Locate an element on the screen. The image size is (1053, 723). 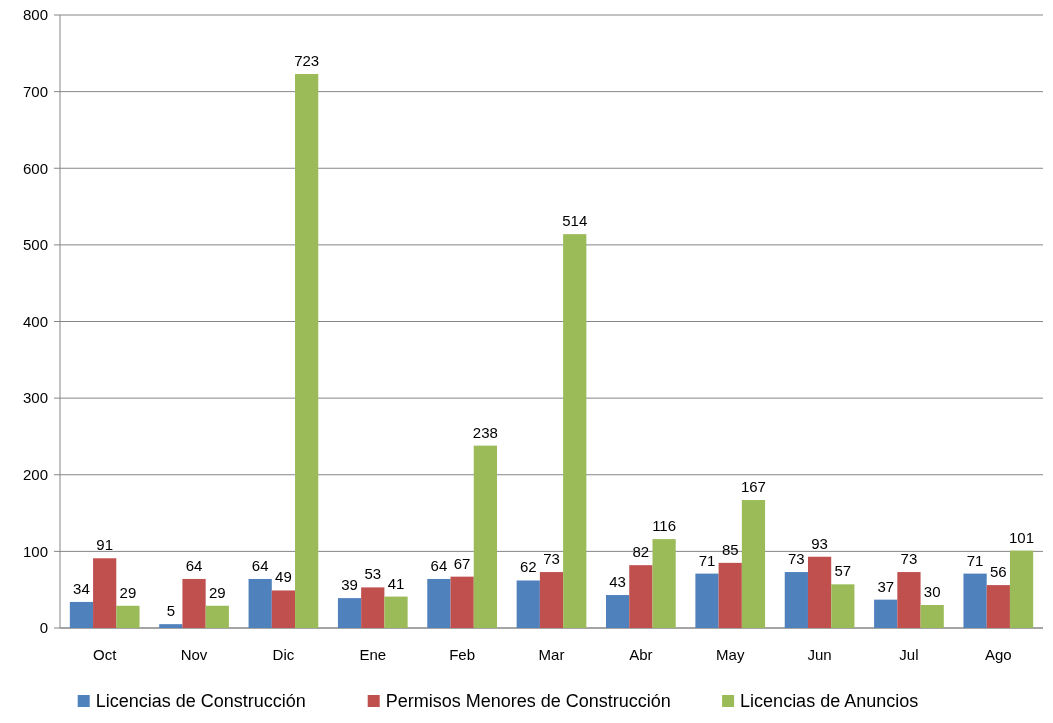
data-label: 116 is located at coordinates (664, 526).